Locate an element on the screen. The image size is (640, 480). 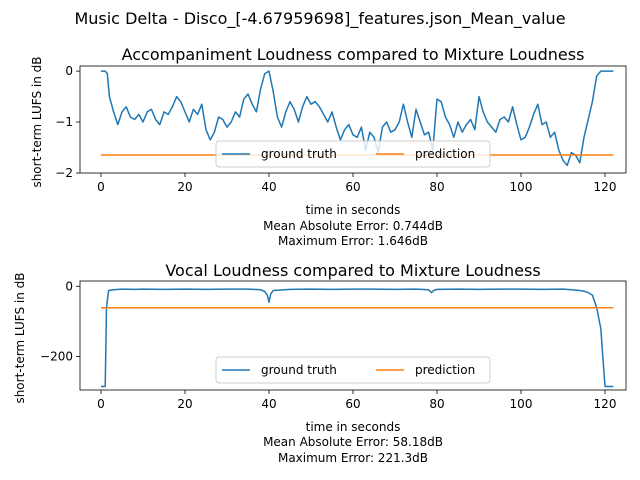
accompaniment-legend-box is located at coordinates (353, 154).